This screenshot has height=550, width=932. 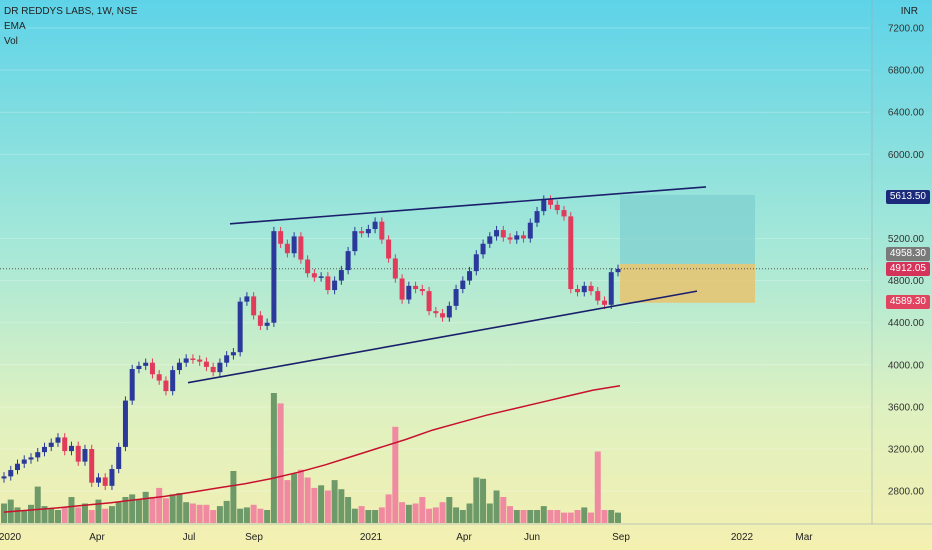 What do you see at coordinates (189, 537) in the screenshot?
I see `x-tick-label: Jul` at bounding box center [189, 537].